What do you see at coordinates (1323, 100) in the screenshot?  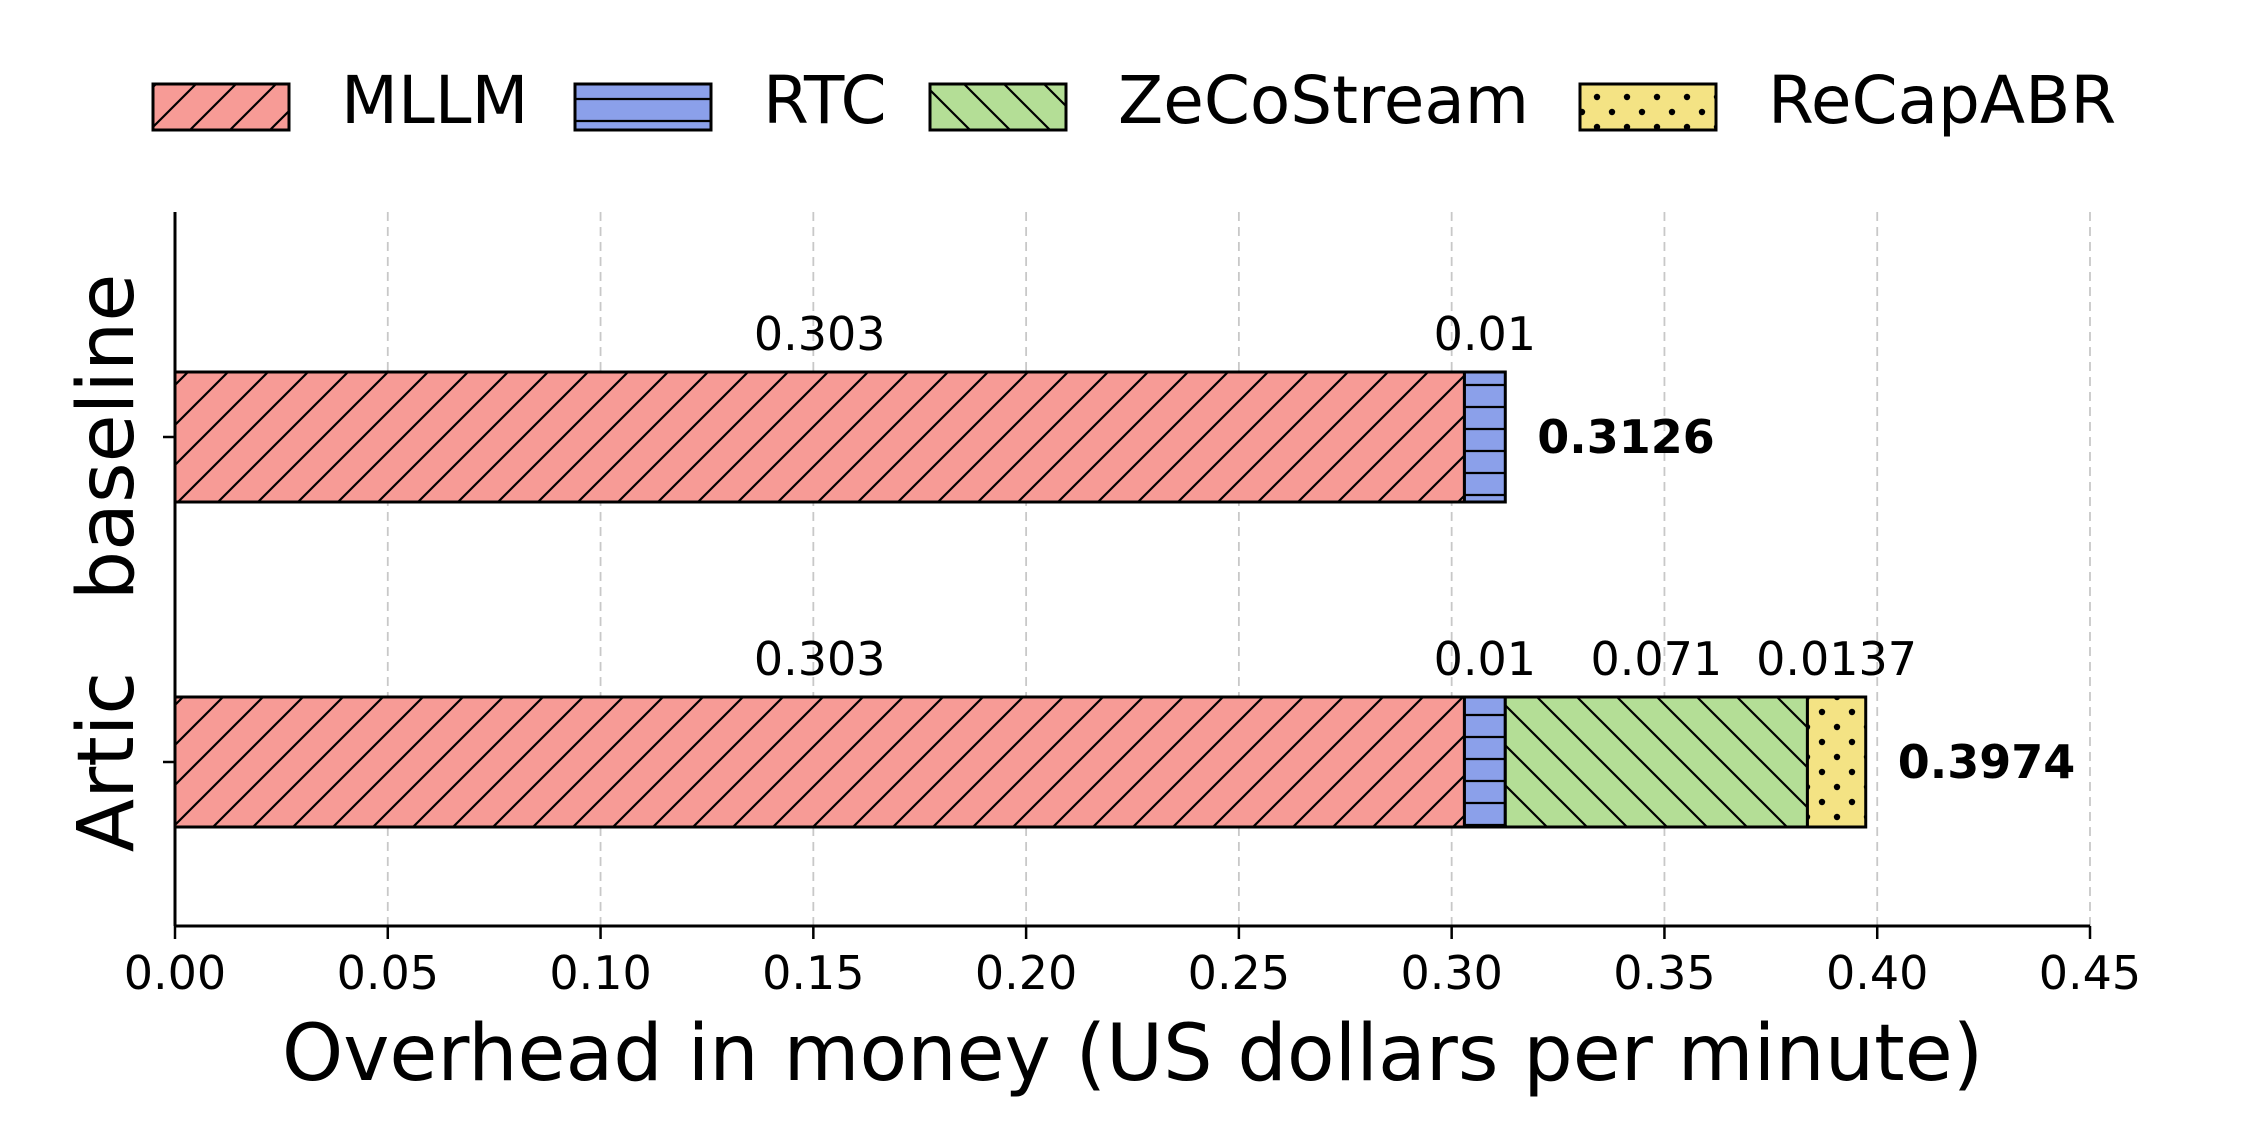 I see `legend-label-zecostream: ZeCoStream` at bounding box center [1323, 100].